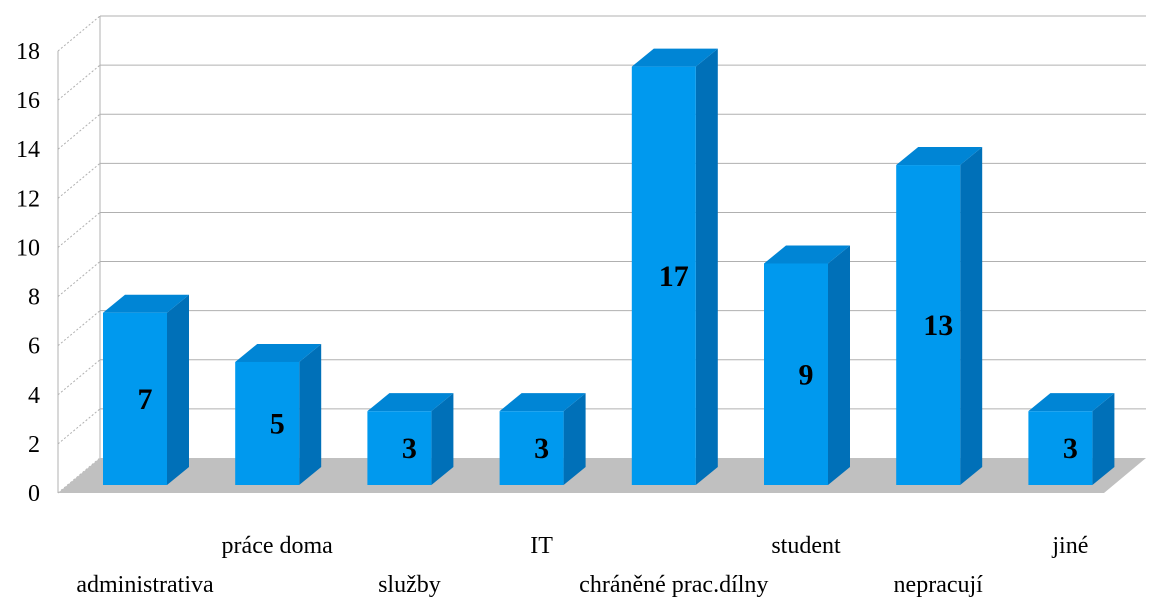 Image resolution: width=1151 pixels, height=603 pixels. I want to click on y-tick-label: 10, so click(28, 248).